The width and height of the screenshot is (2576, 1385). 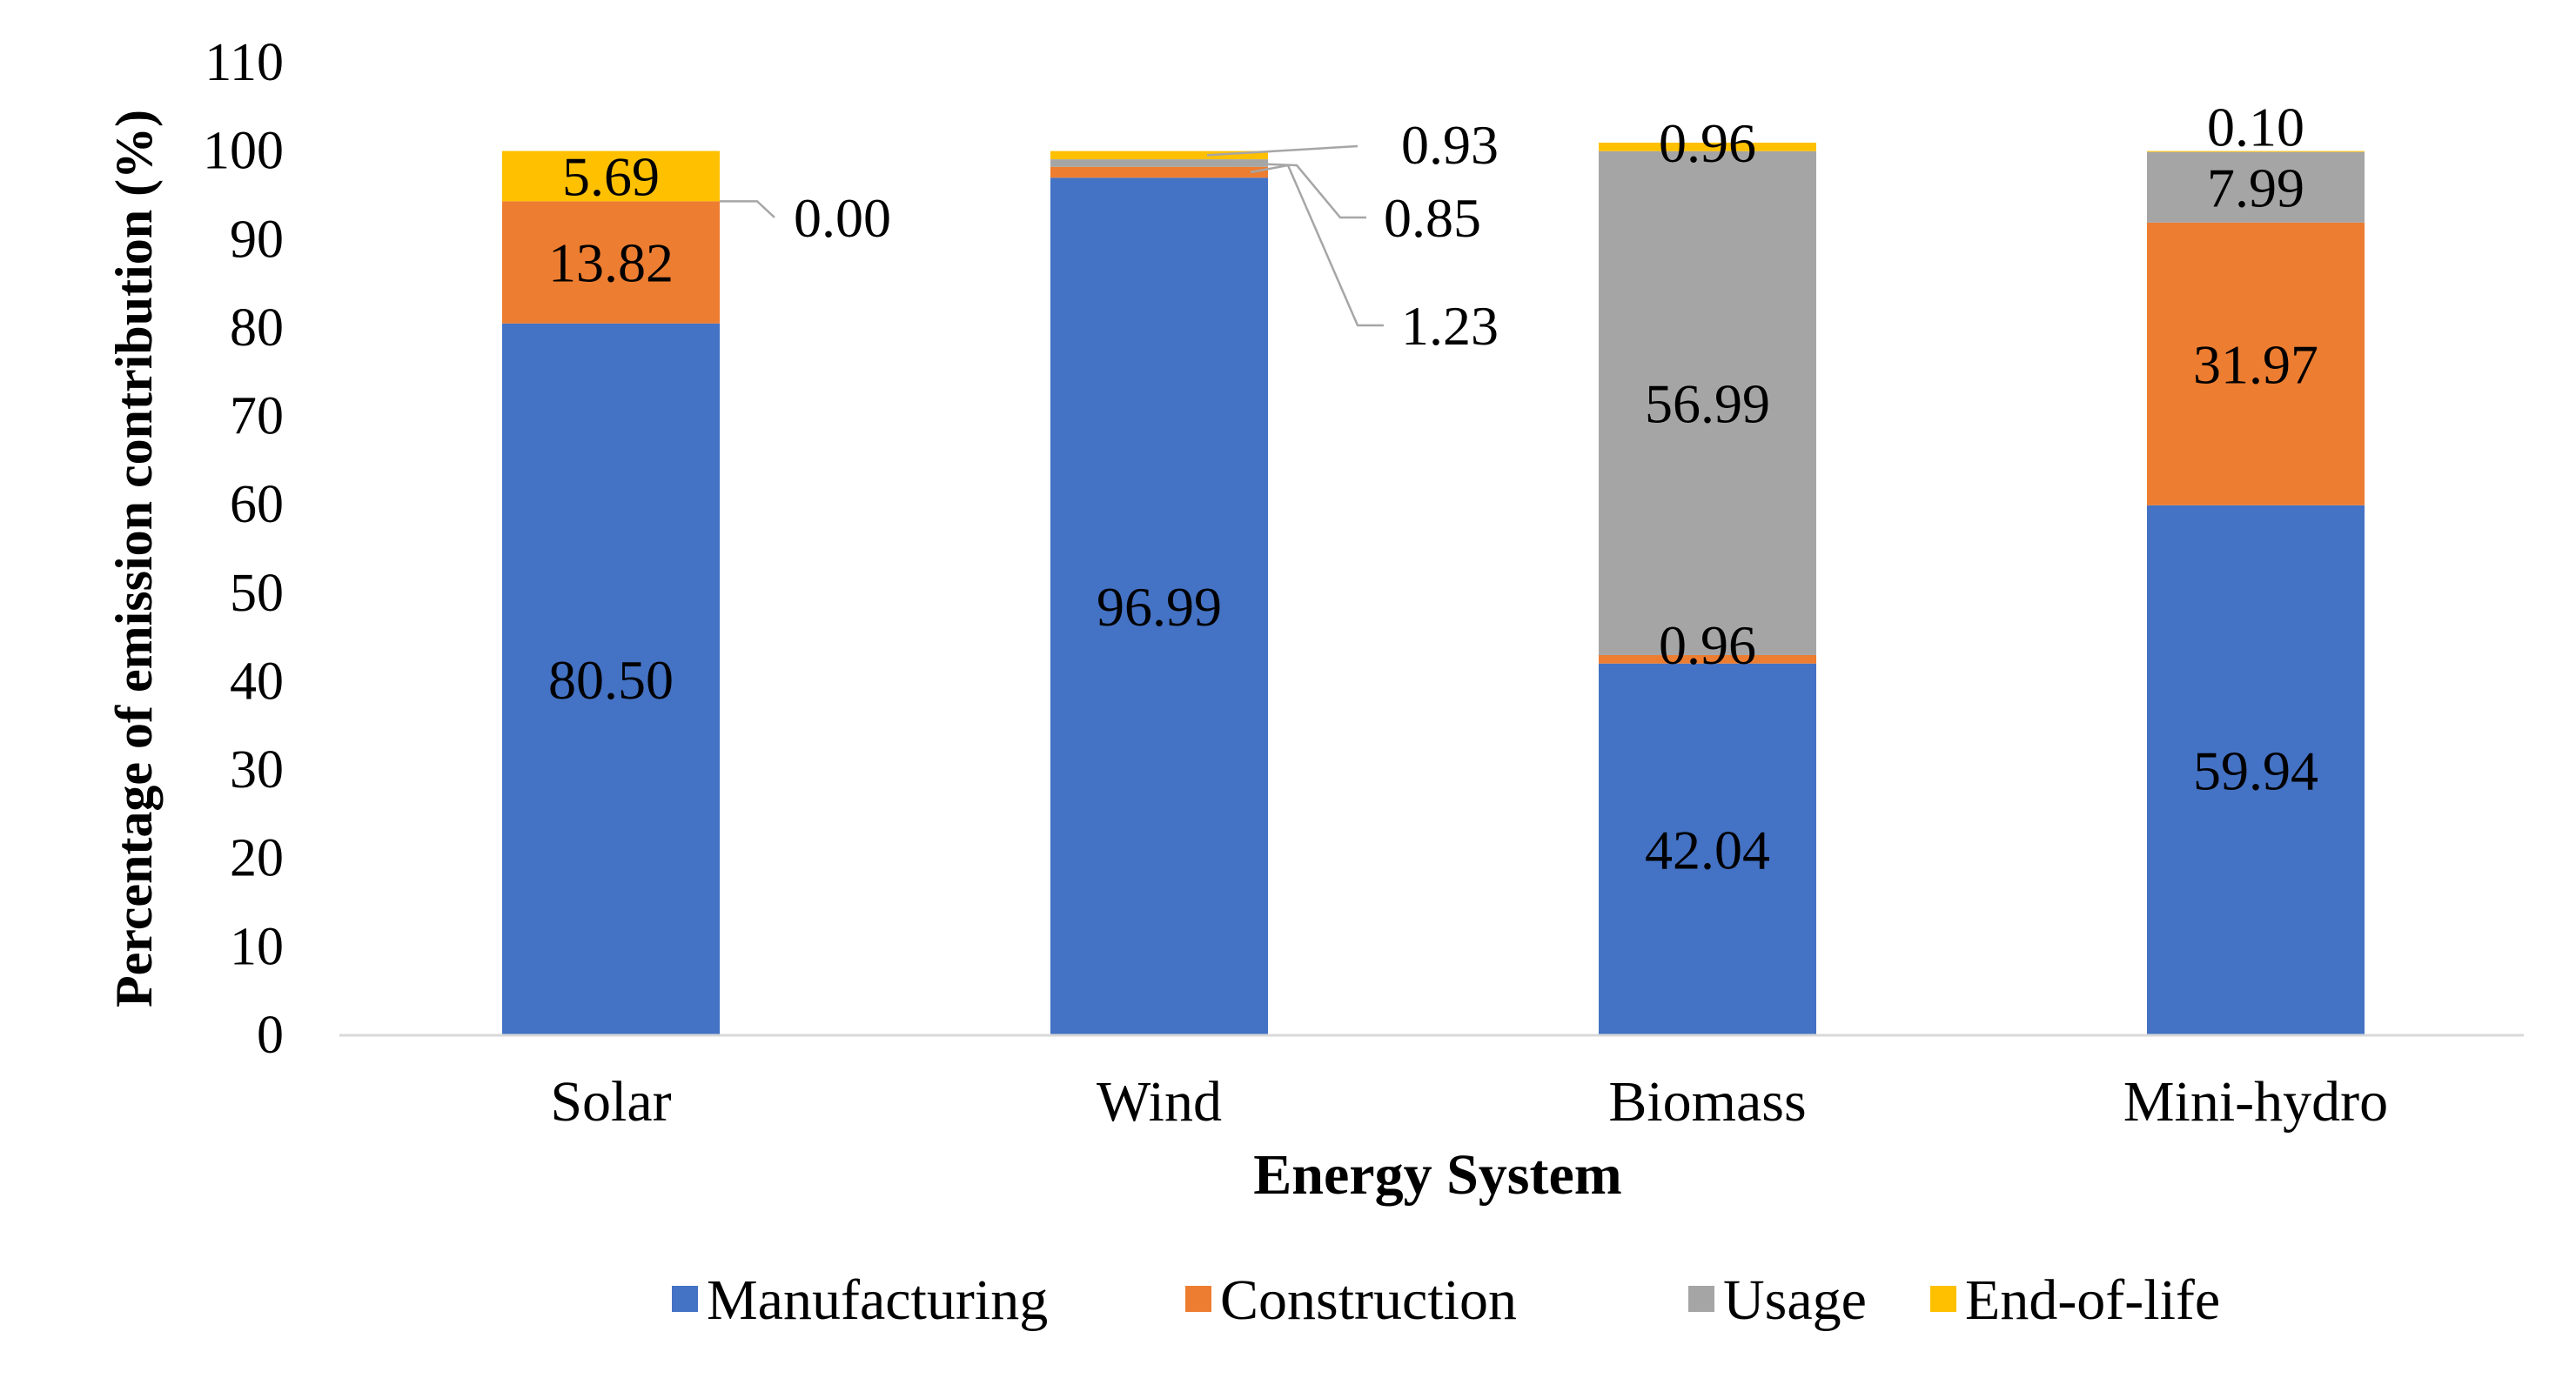 I want to click on y-tick-label: 0, so click(x=270, y=1035).